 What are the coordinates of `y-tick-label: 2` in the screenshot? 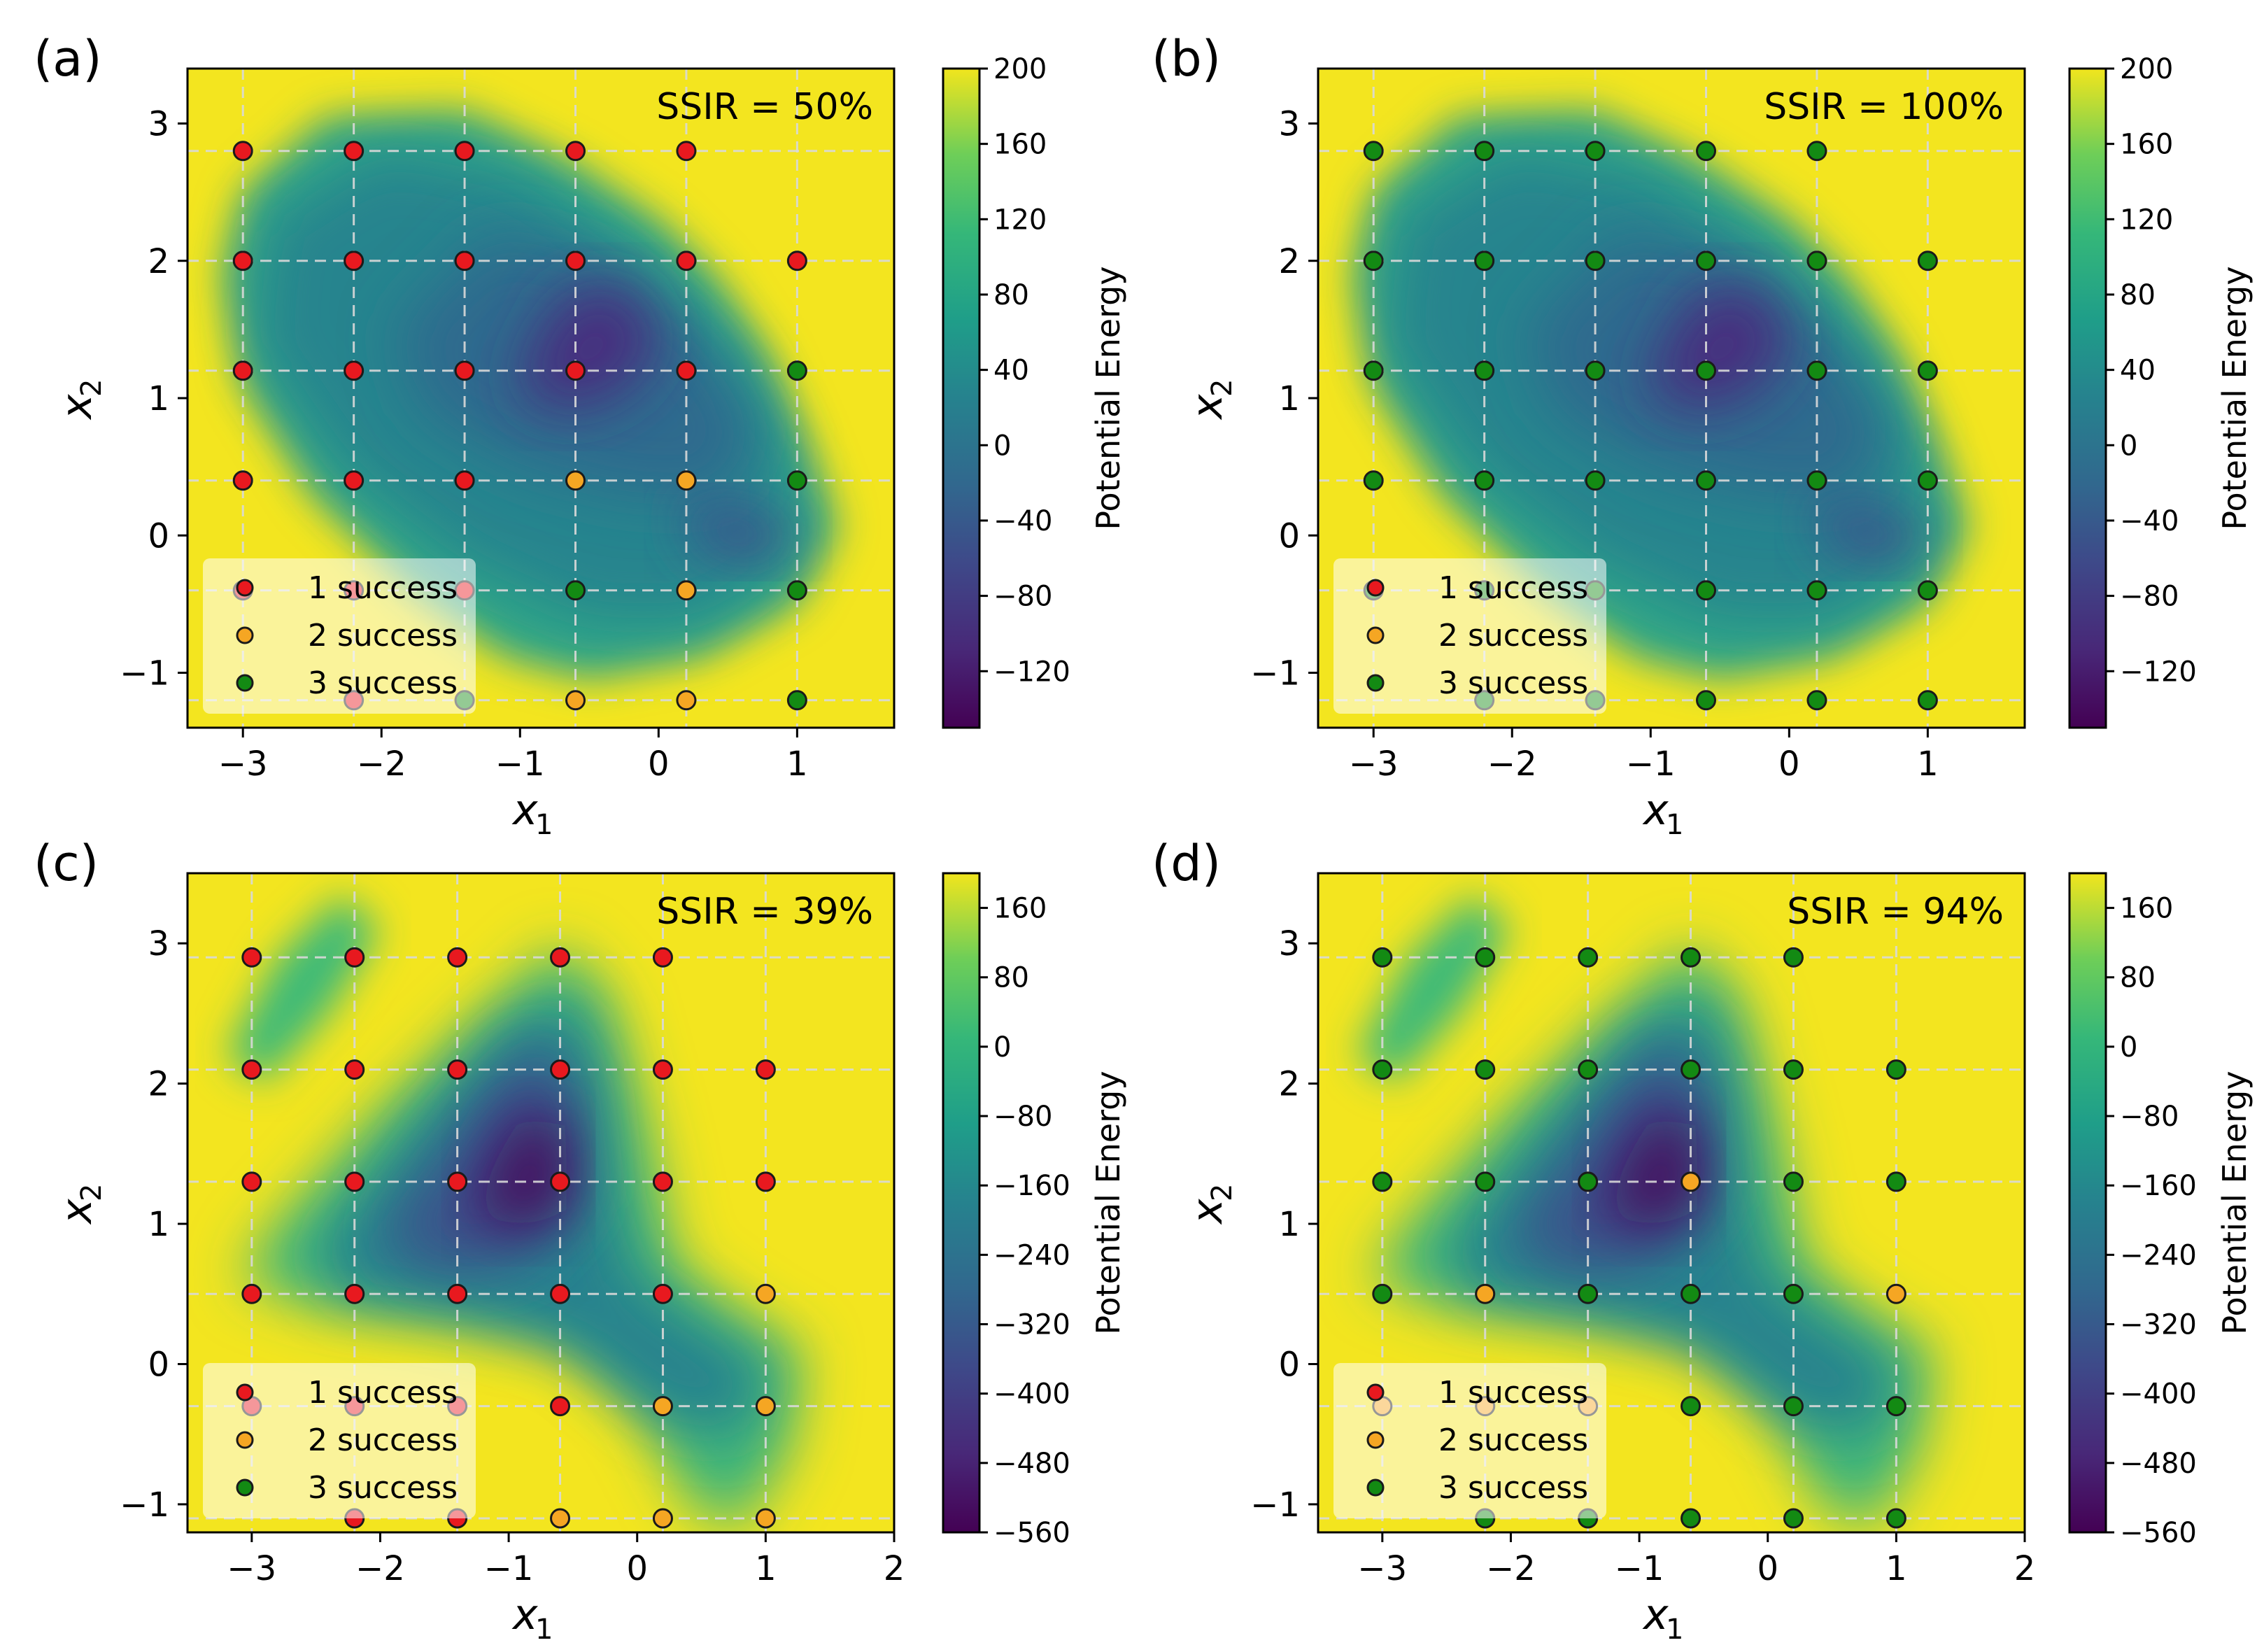 It's located at (1289, 1084).